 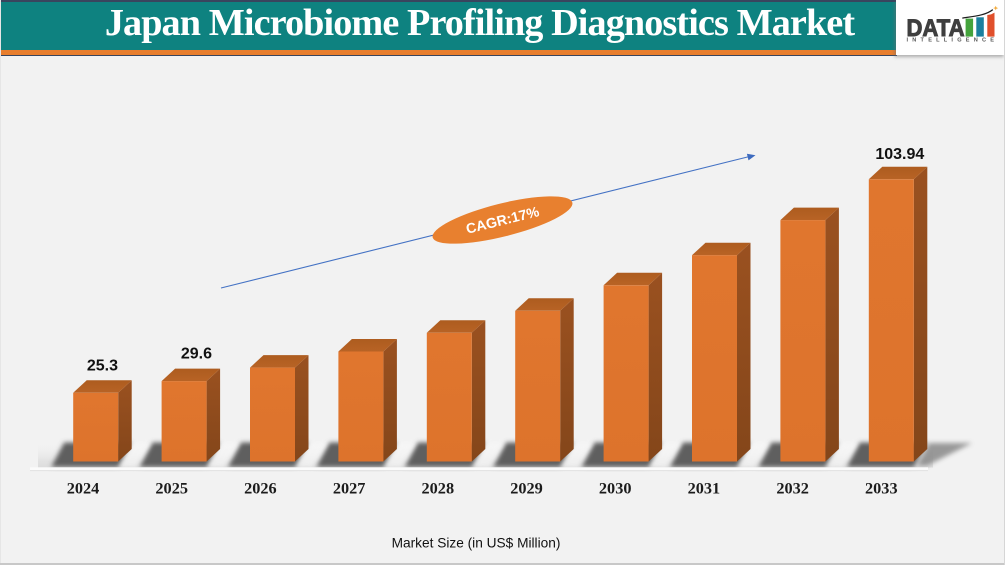 What do you see at coordinates (615, 488) in the screenshot?
I see `svg-text: 2030` at bounding box center [615, 488].